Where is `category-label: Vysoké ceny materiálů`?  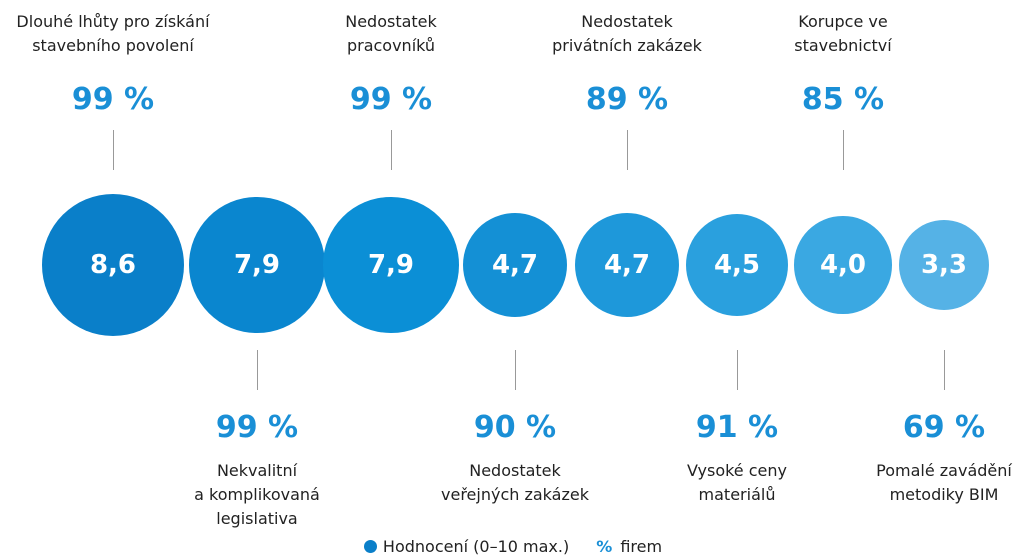 category-label: Vysoké ceny materiálů is located at coordinates (737, 482).